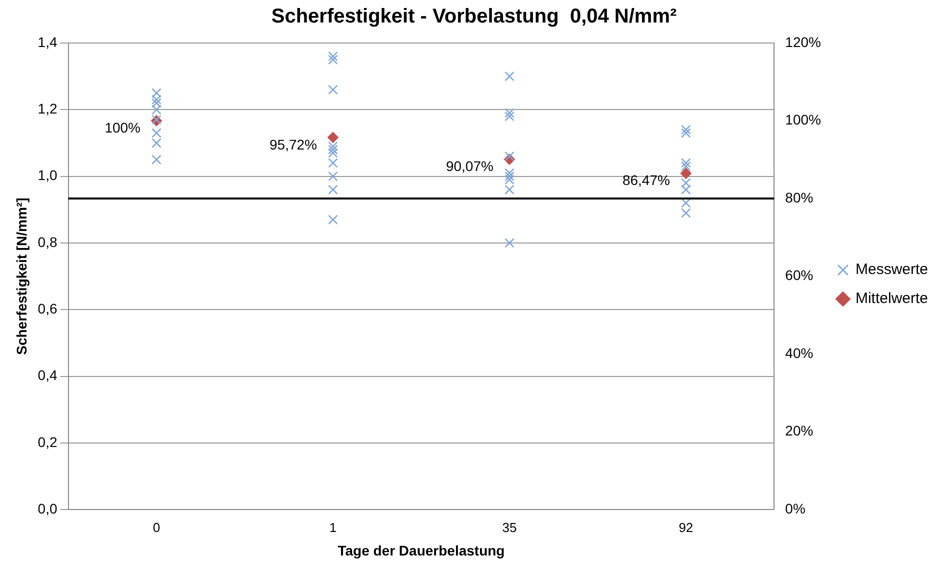 The height and width of the screenshot is (574, 948). Describe the element at coordinates (48, 508) in the screenshot. I see `y-tick-label: 0,0` at that location.